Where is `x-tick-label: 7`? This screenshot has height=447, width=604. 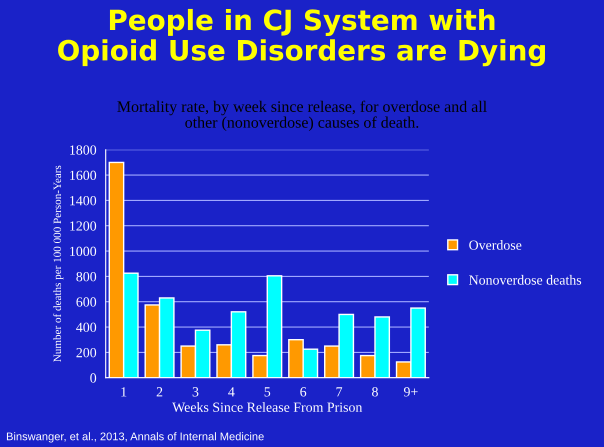 x-tick-label: 7 is located at coordinates (339, 391).